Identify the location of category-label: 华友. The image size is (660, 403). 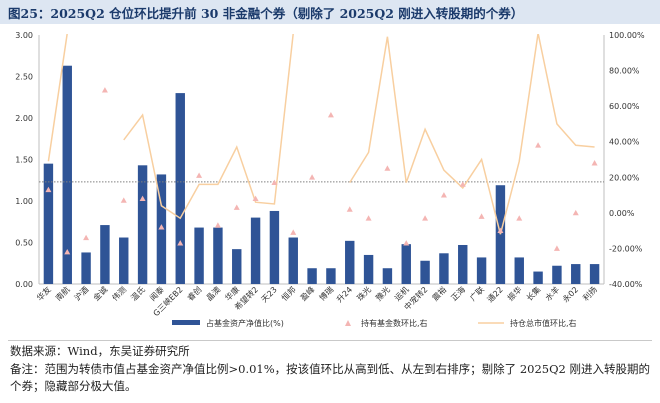
(43, 293).